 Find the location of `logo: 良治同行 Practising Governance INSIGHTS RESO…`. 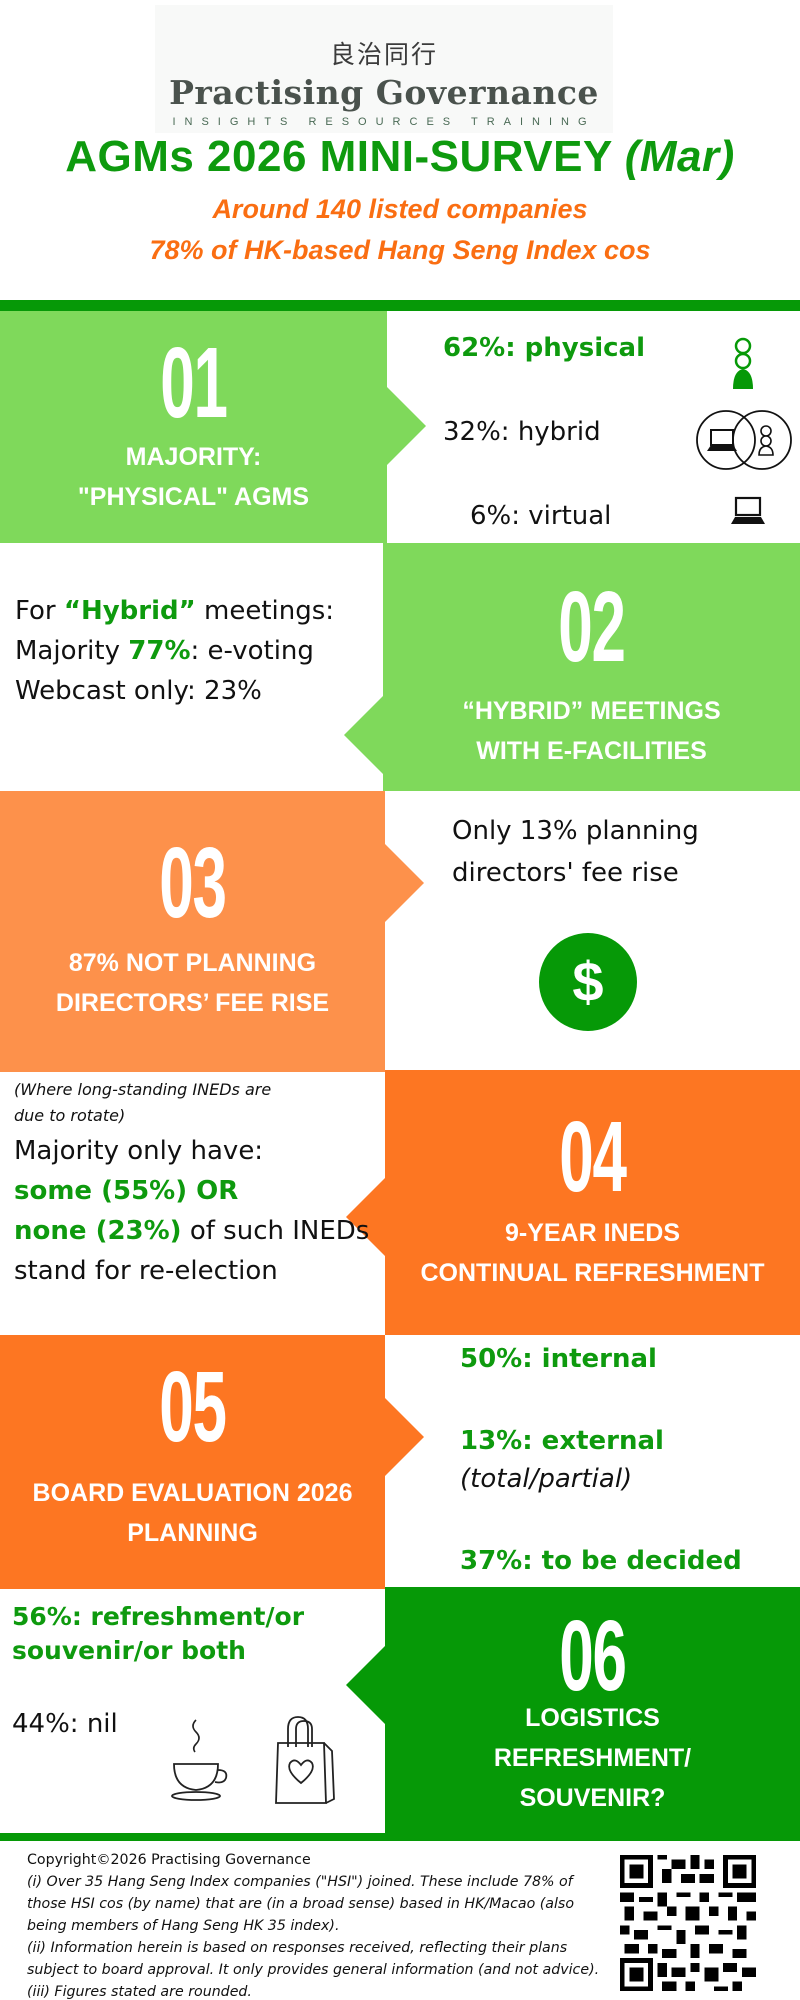

logo: 良治同行 Practising Governance INSIGHTS RESO… is located at coordinates (384, 69).